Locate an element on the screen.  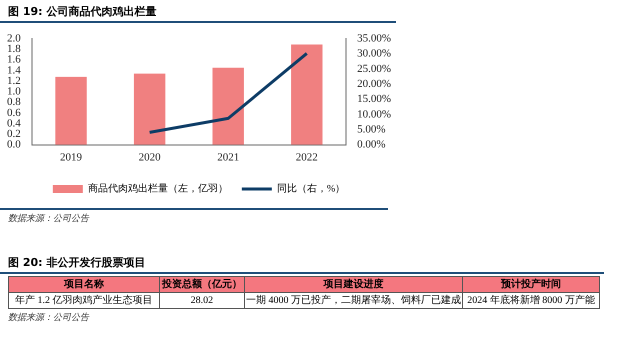
y-tick-label: 0.2 is located at coordinates (14, 134).